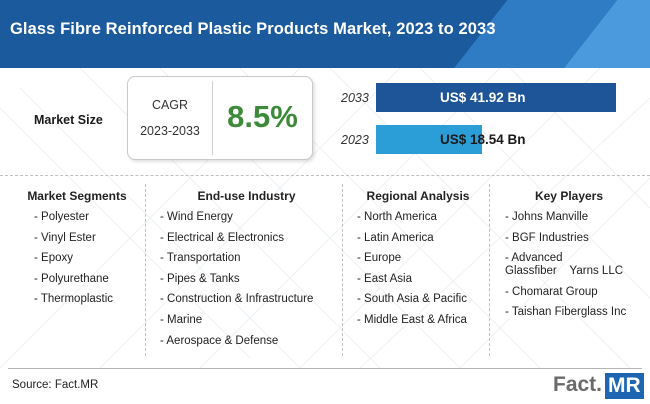 Image resolution: width=650 pixels, height=404 pixels. What do you see at coordinates (325, 175) in the screenshot?
I see `section-divider` at bounding box center [325, 175].